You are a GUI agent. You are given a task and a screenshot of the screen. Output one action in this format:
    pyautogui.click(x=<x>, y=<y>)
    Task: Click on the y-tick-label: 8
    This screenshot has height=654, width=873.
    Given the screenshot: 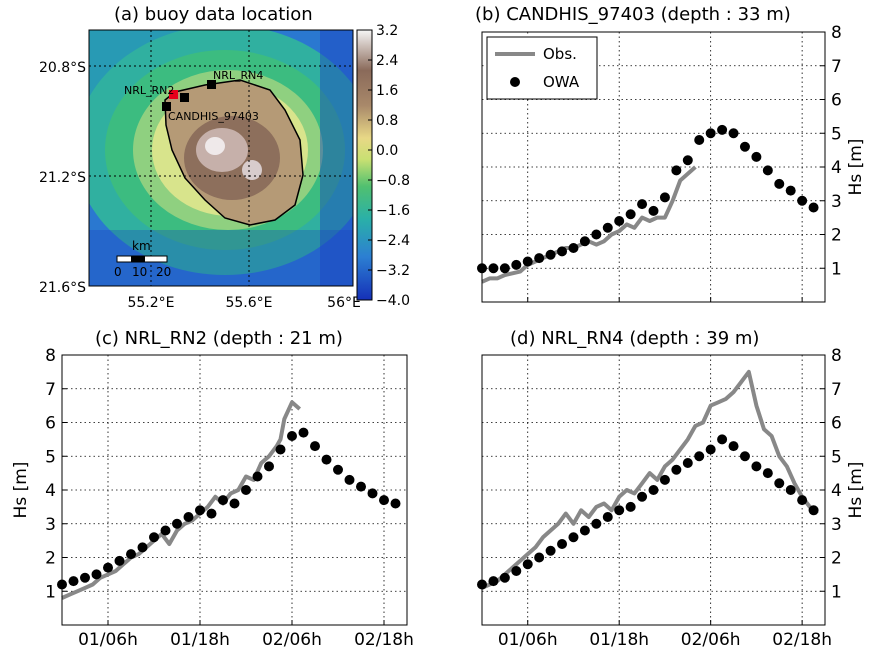 What is the action you would take?
    pyautogui.click(x=50, y=356)
    